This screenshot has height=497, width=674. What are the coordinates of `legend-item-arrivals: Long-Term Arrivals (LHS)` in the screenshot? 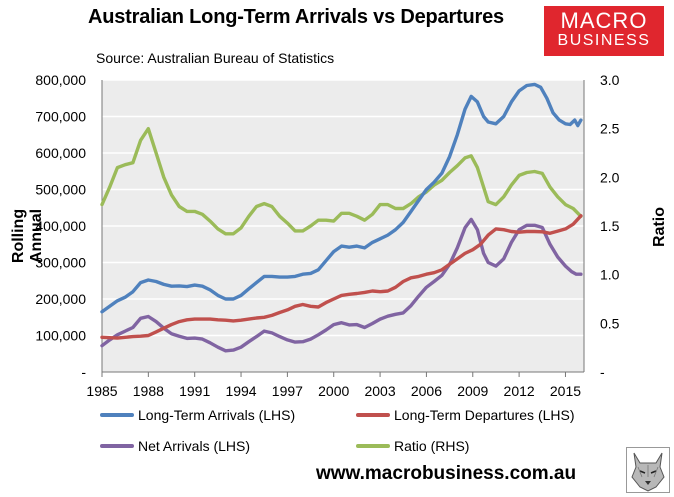 It's located at (197, 415).